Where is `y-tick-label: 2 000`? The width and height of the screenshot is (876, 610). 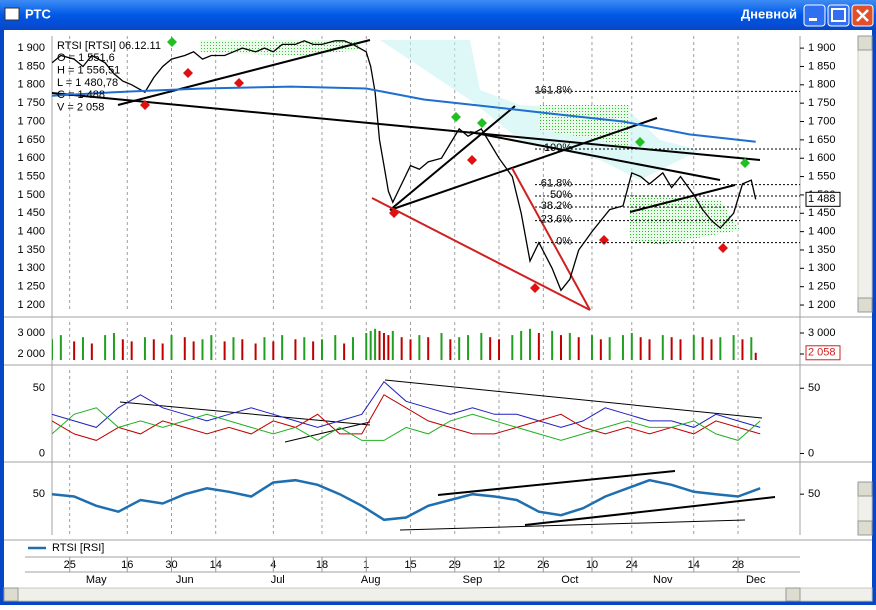 y-tick-label: 2 000 is located at coordinates (31, 354).